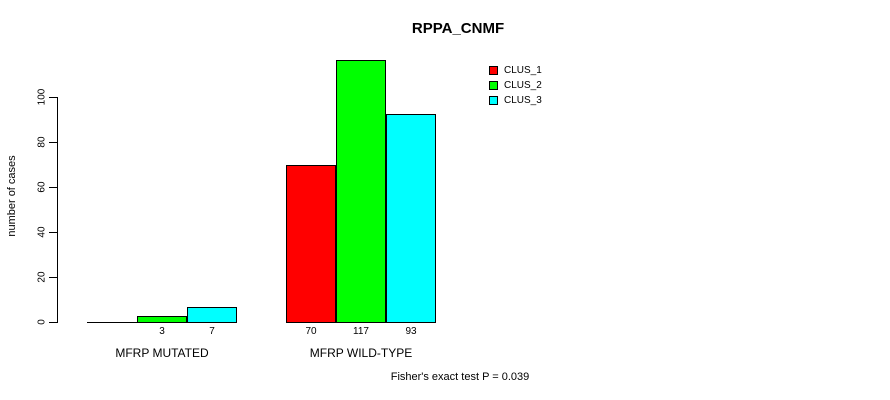 Image resolution: width=890 pixels, height=400 pixels. What do you see at coordinates (162, 331) in the screenshot?
I see `bar-value-label: 3` at bounding box center [162, 331].